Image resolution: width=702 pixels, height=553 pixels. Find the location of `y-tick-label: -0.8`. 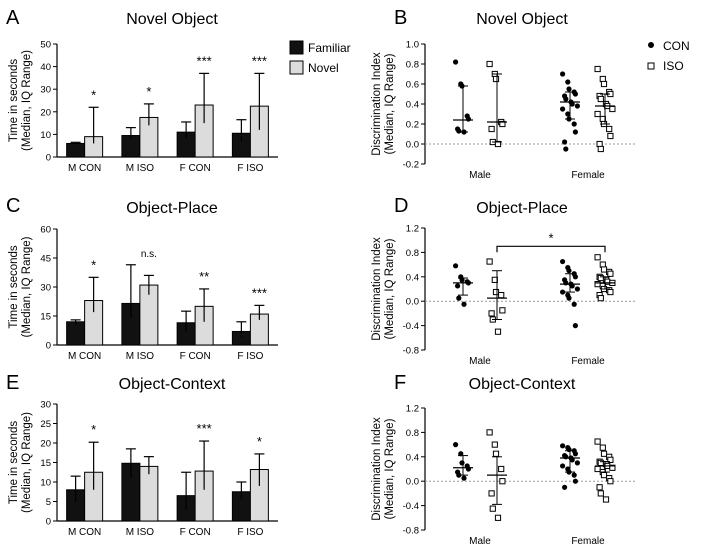

y-tick-label: -0.8 is located at coordinates (411, 351).